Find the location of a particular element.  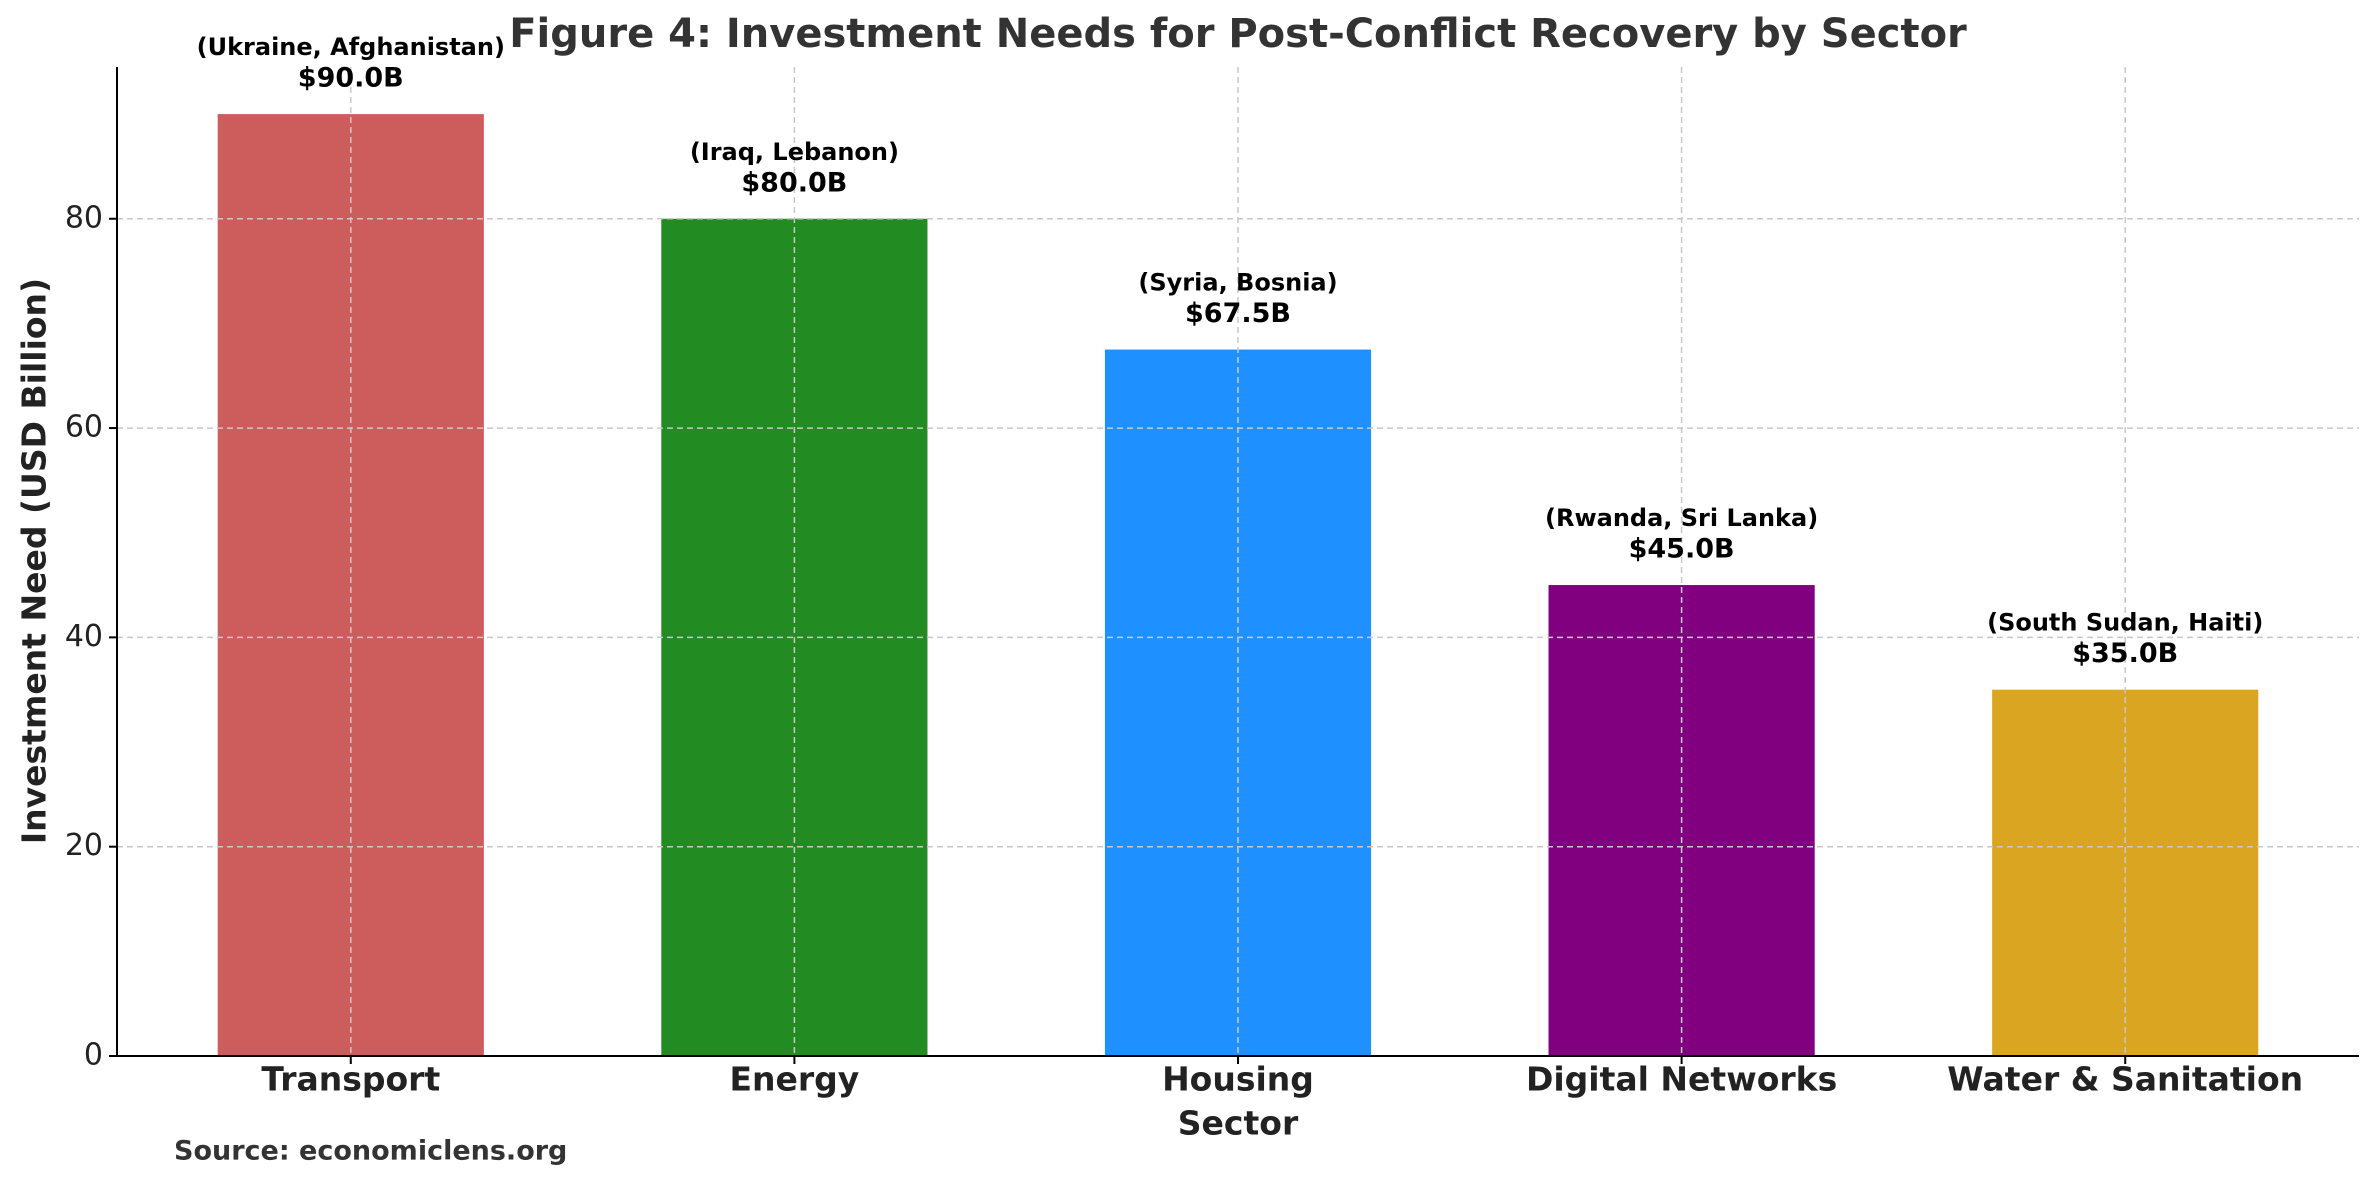

x-tick-label: Housing is located at coordinates (1238, 1079).